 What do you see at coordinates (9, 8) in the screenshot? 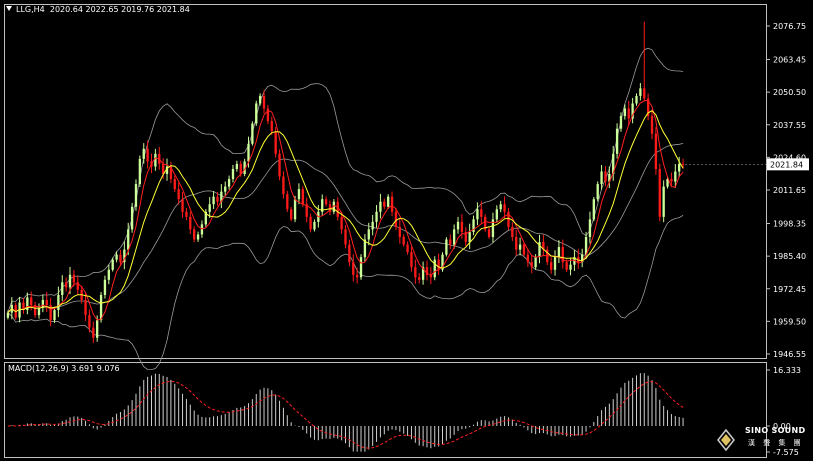
I see `triangle-down-icon` at bounding box center [9, 8].